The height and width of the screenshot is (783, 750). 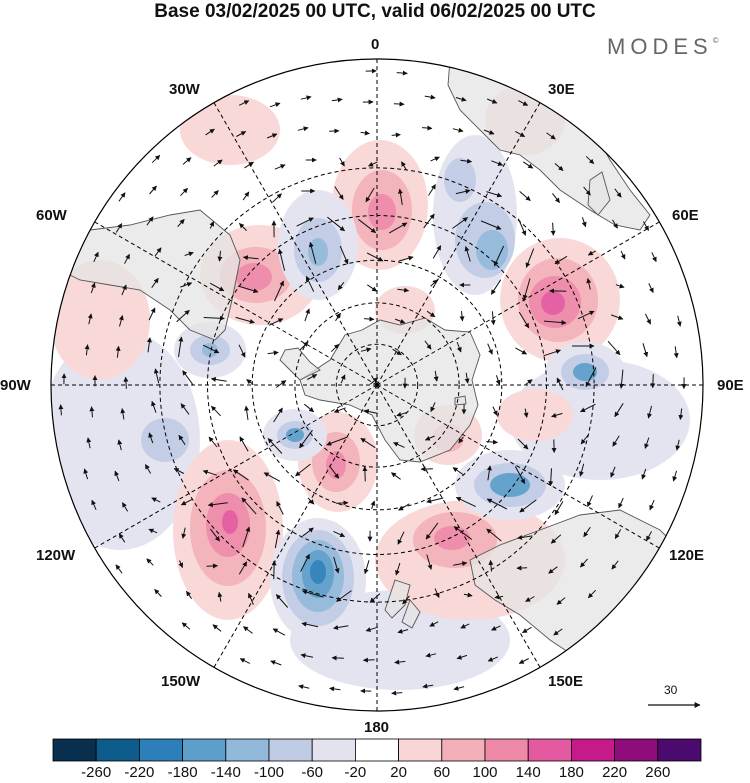 What do you see at coordinates (528, 772) in the screenshot?
I see `colorbar-tick-label: 140` at bounding box center [528, 772].